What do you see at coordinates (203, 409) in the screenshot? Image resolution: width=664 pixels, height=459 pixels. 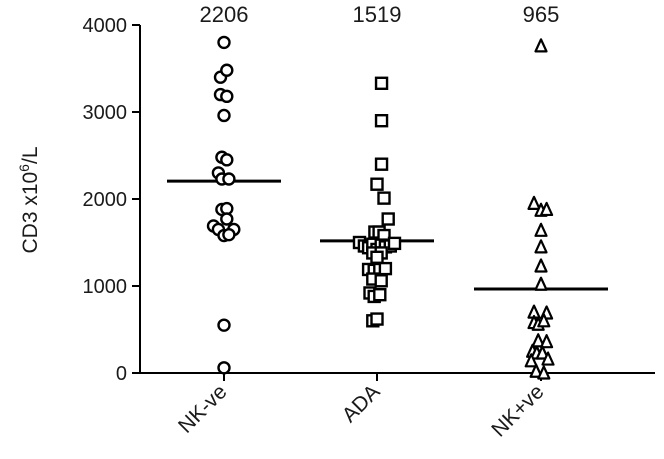 I see `x-category-label: NK-ve` at bounding box center [203, 409].